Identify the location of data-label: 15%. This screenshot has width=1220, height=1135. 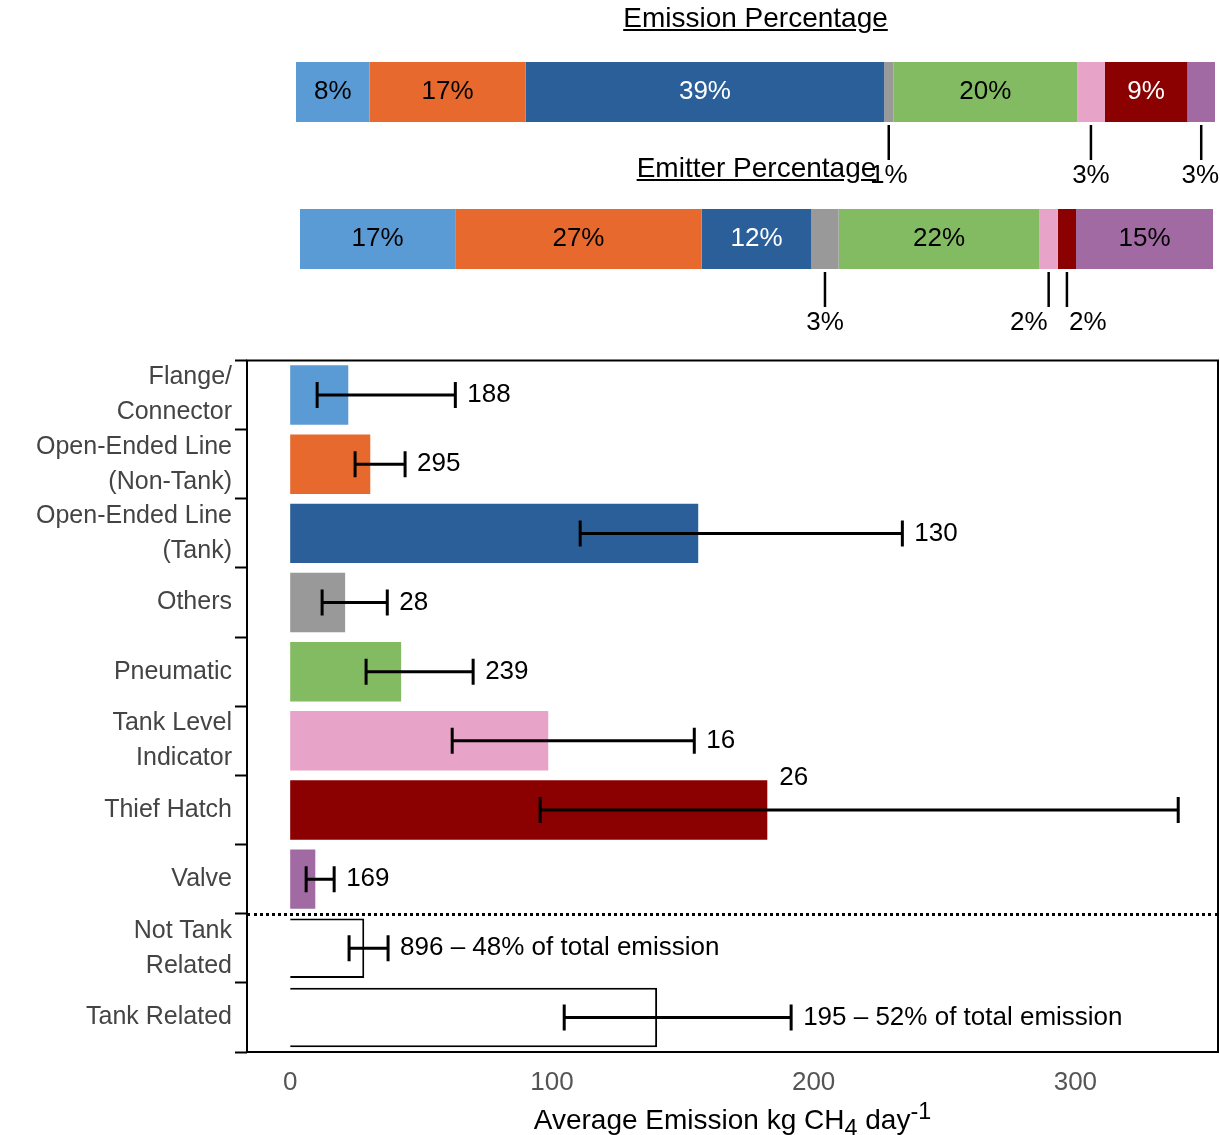
(1144, 237).